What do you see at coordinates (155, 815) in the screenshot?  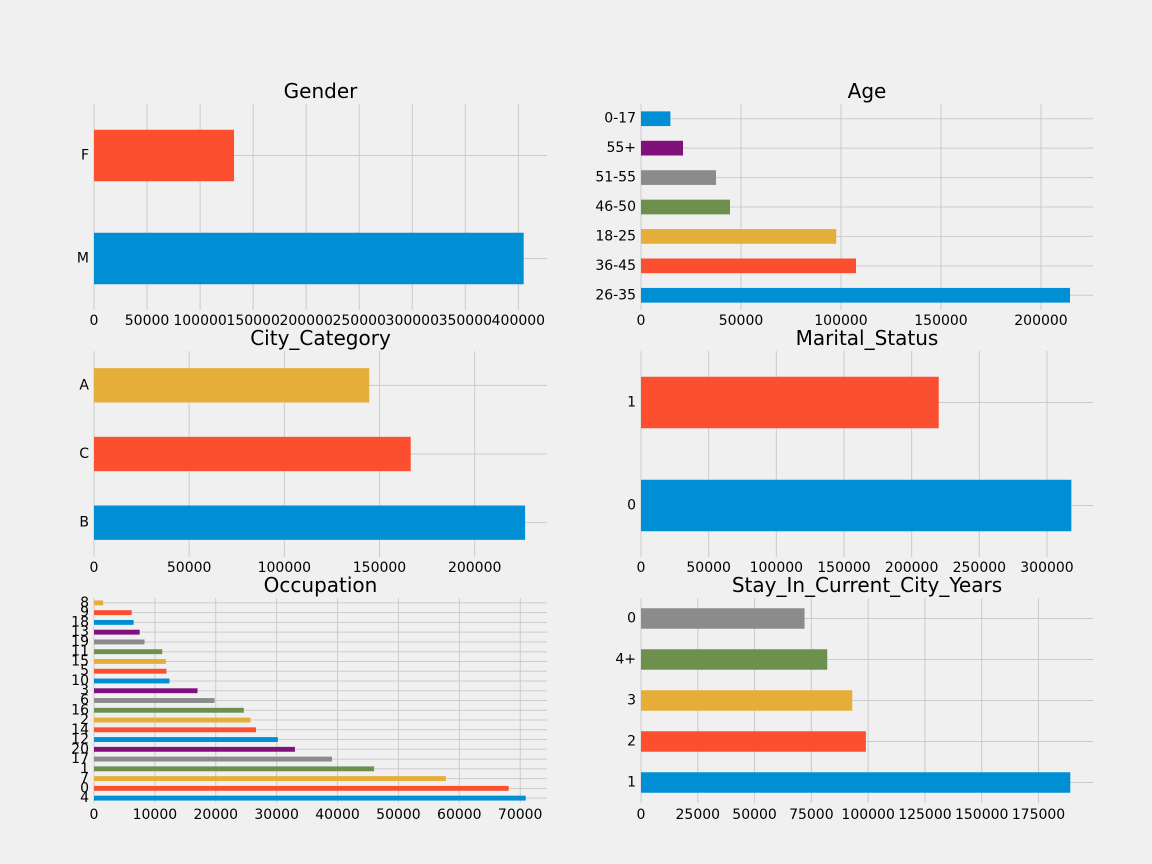 I see `x-tick-label: 10000` at bounding box center [155, 815].